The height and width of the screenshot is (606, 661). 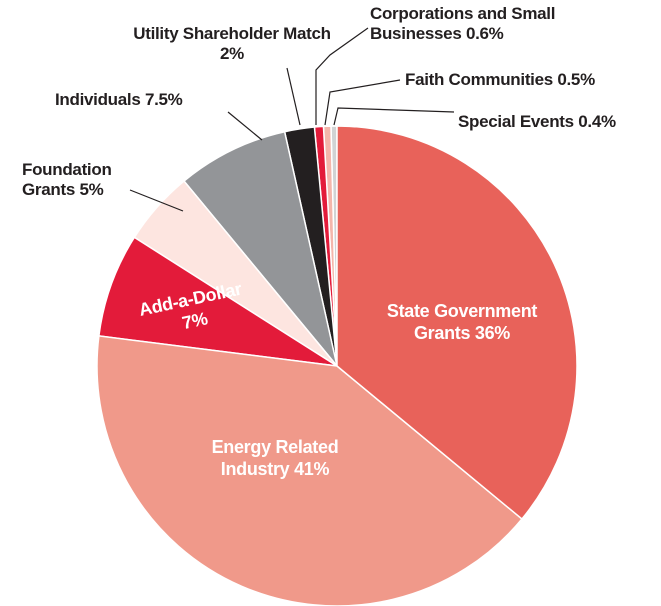 What do you see at coordinates (492, 333) in the screenshot?
I see `value-label: 36%` at bounding box center [492, 333].